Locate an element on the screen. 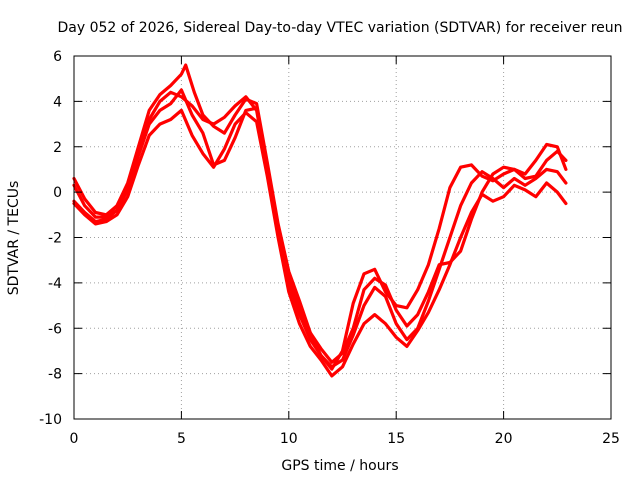 Image resolution: width=640 pixels, height=480 pixels. x-tick-label: 25 is located at coordinates (611, 439).